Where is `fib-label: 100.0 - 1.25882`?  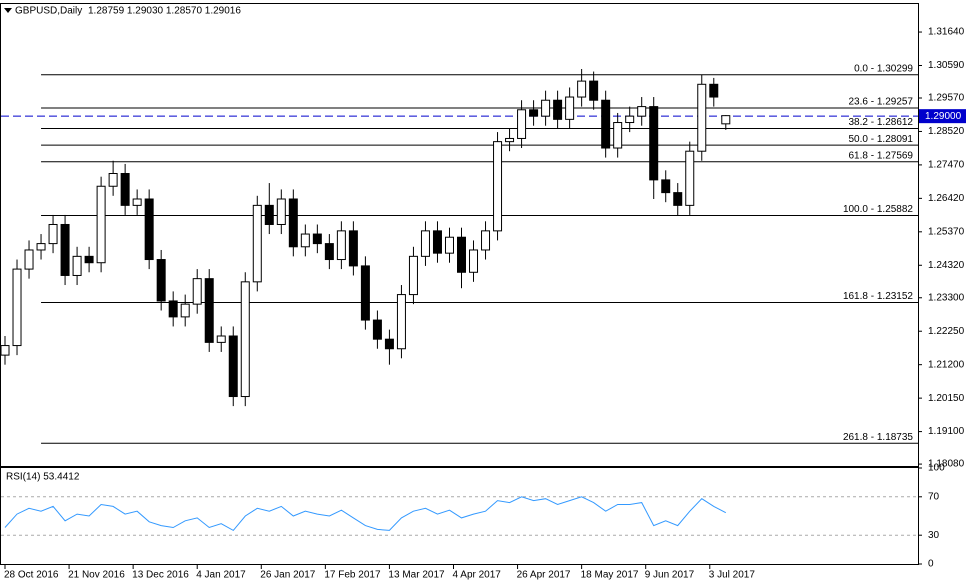
fib-label: 100.0 - 1.25882 is located at coordinates (878, 209).